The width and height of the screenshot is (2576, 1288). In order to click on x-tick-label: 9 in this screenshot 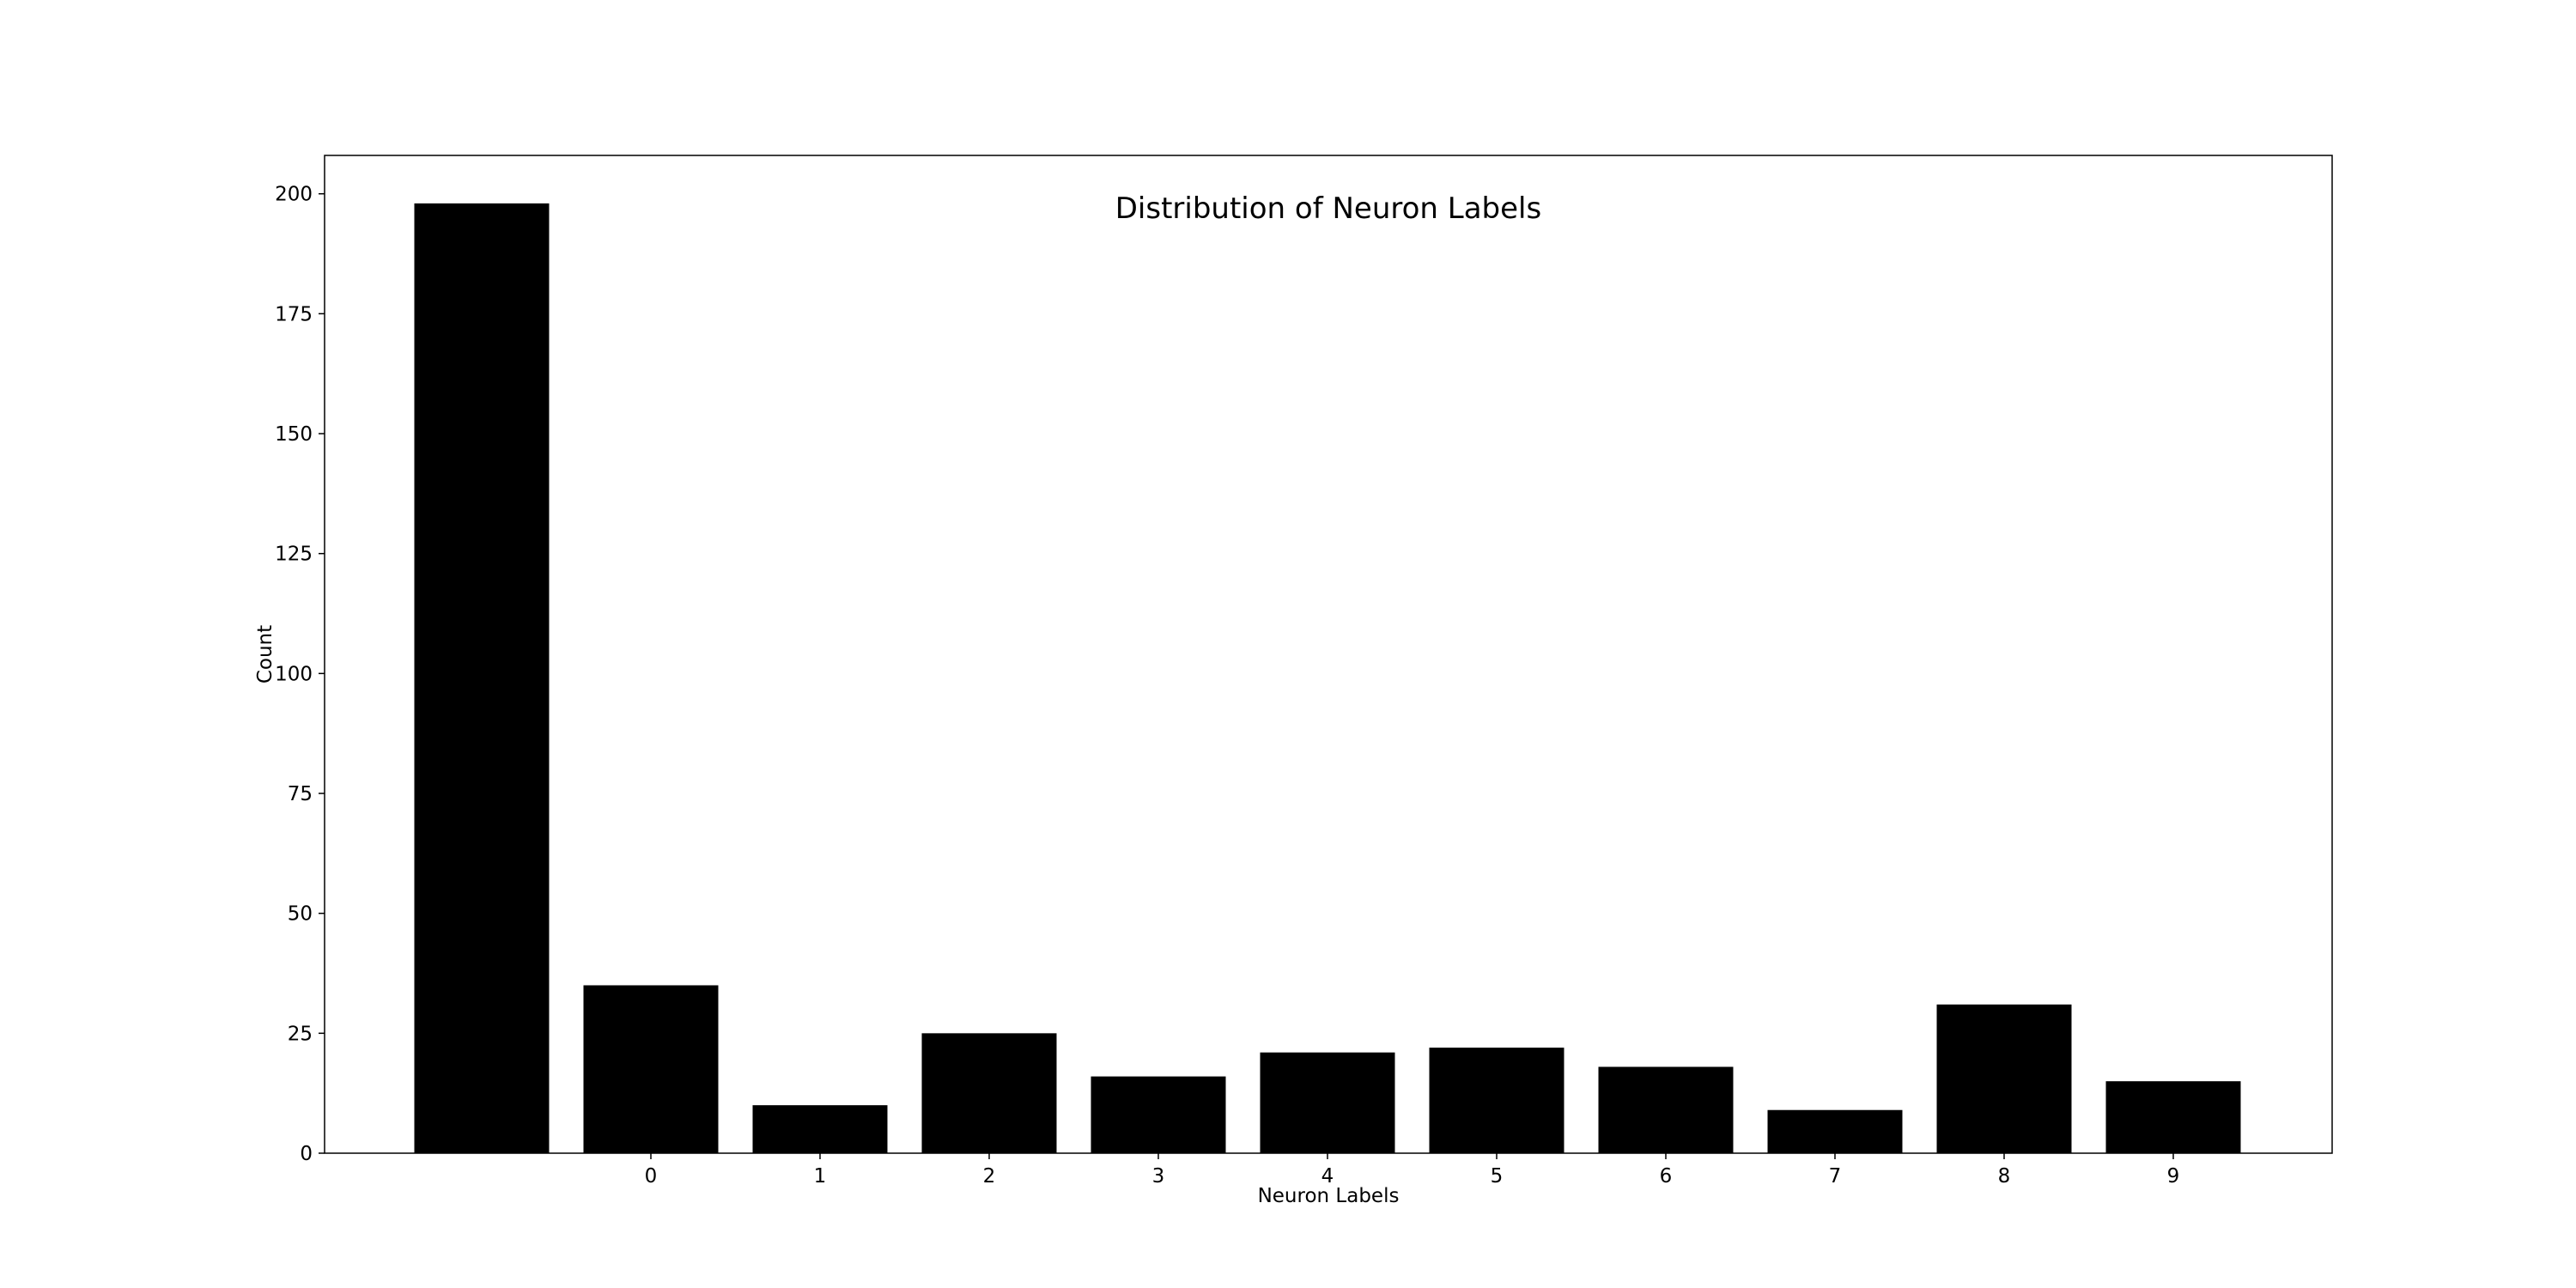, I will do `click(2173, 1177)`.